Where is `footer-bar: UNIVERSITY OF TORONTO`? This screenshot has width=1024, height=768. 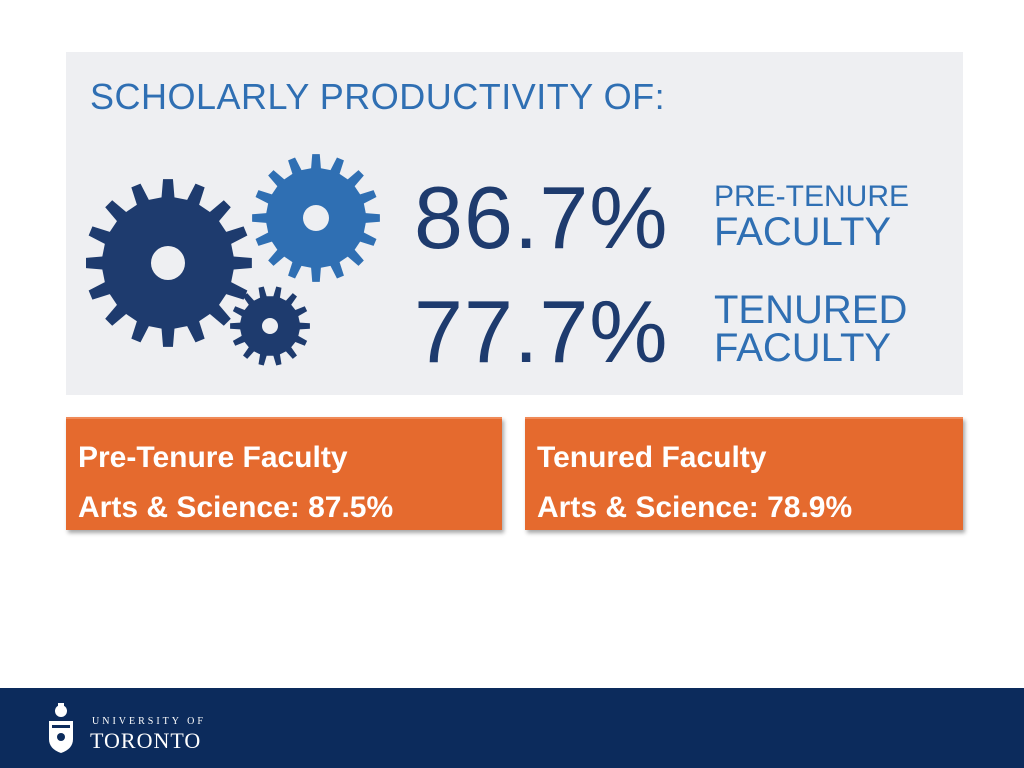
footer-bar: UNIVERSITY OF TORONTO is located at coordinates (512, 728).